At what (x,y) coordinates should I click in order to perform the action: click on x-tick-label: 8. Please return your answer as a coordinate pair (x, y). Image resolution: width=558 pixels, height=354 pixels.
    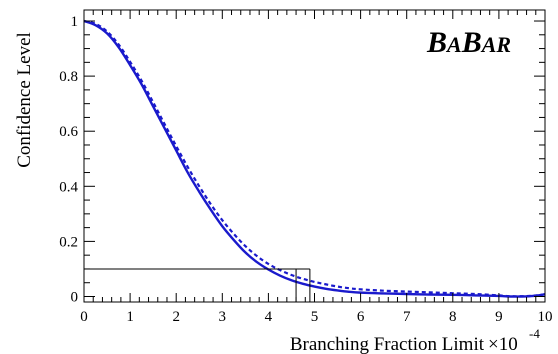
    Looking at the image, I should click on (453, 317).